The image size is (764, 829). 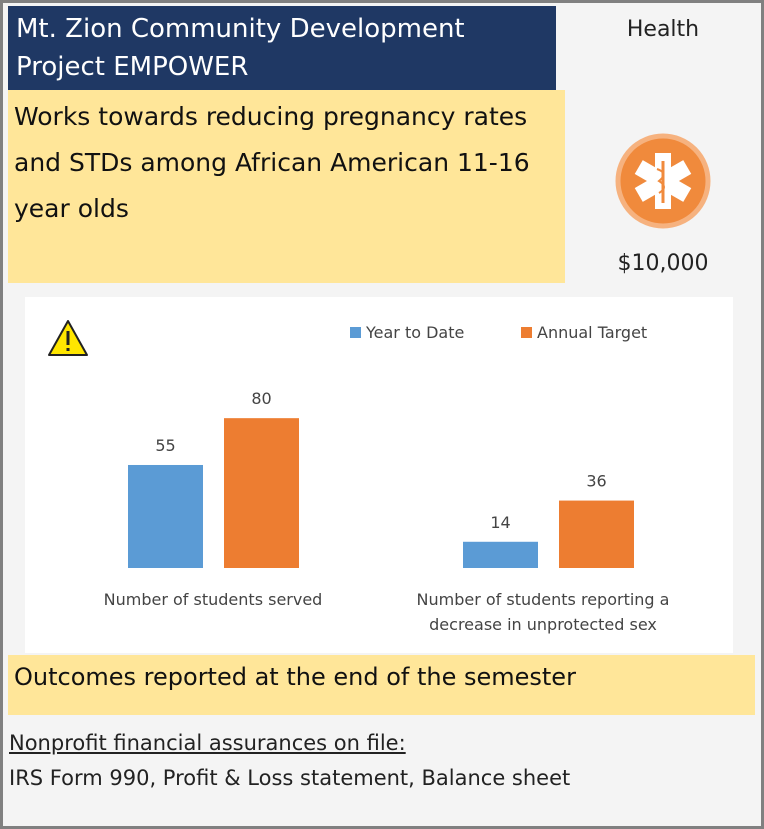 I want to click on legend-label: Year to Date, so click(x=414, y=332).